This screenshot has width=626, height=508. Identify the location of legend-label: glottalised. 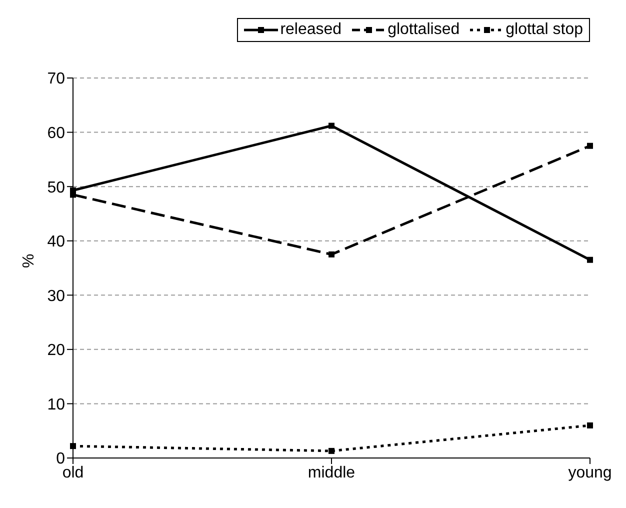
(424, 30).